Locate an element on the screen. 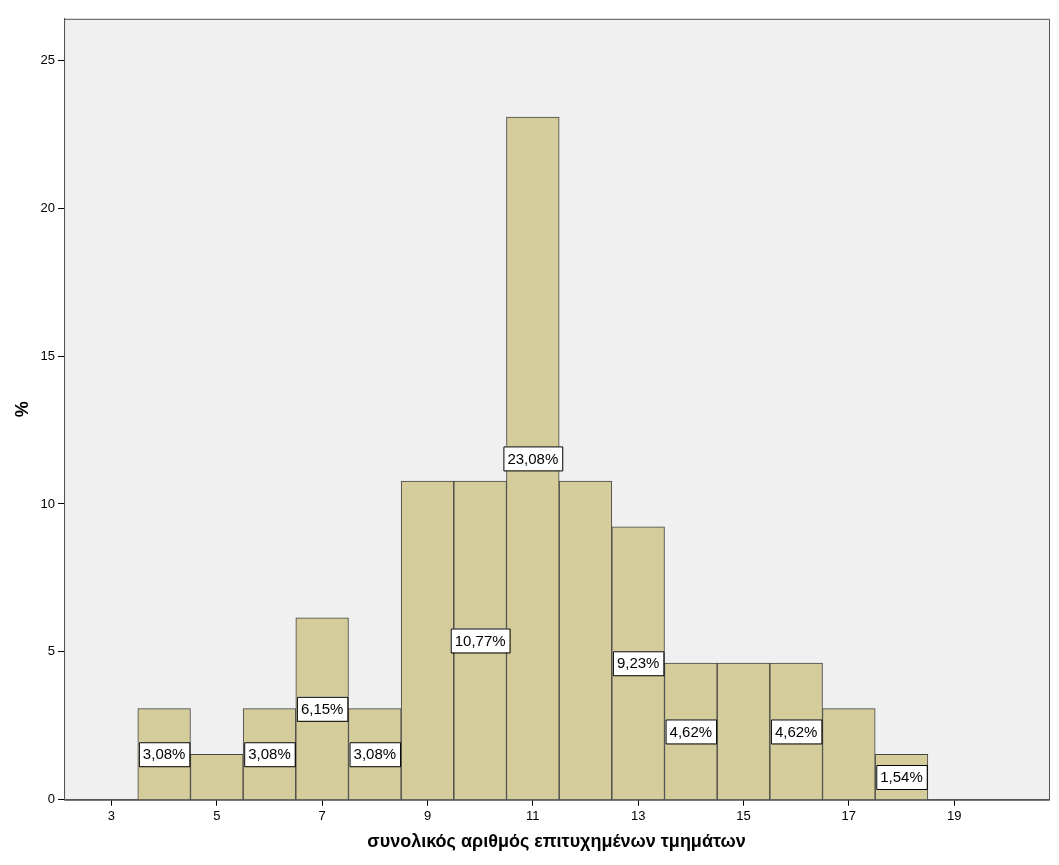  x-tick-label: 13 is located at coordinates (638, 816).